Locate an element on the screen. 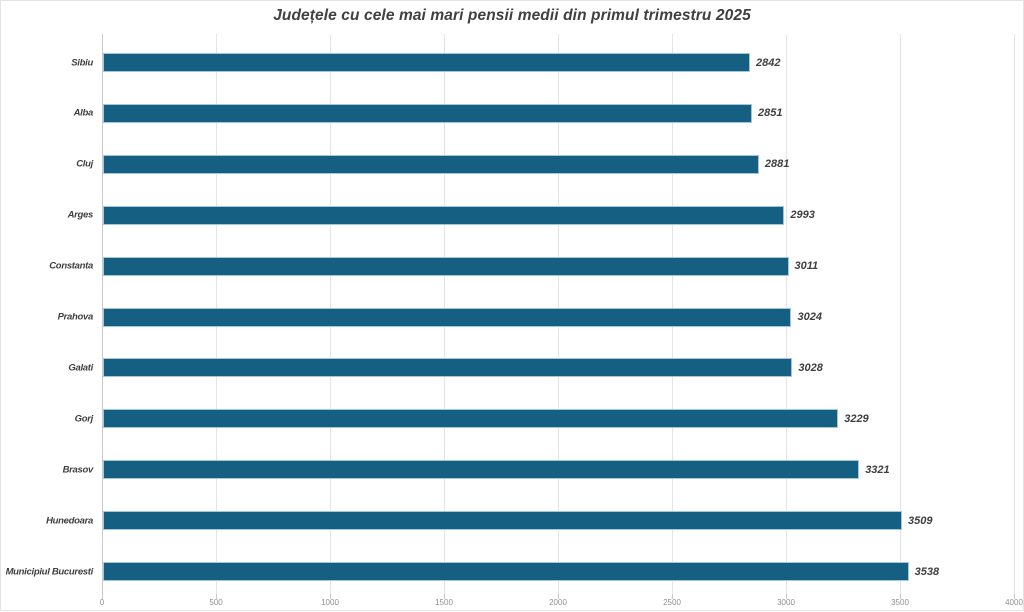 The height and width of the screenshot is (612, 1024). category-label: Gorj is located at coordinates (84, 419).